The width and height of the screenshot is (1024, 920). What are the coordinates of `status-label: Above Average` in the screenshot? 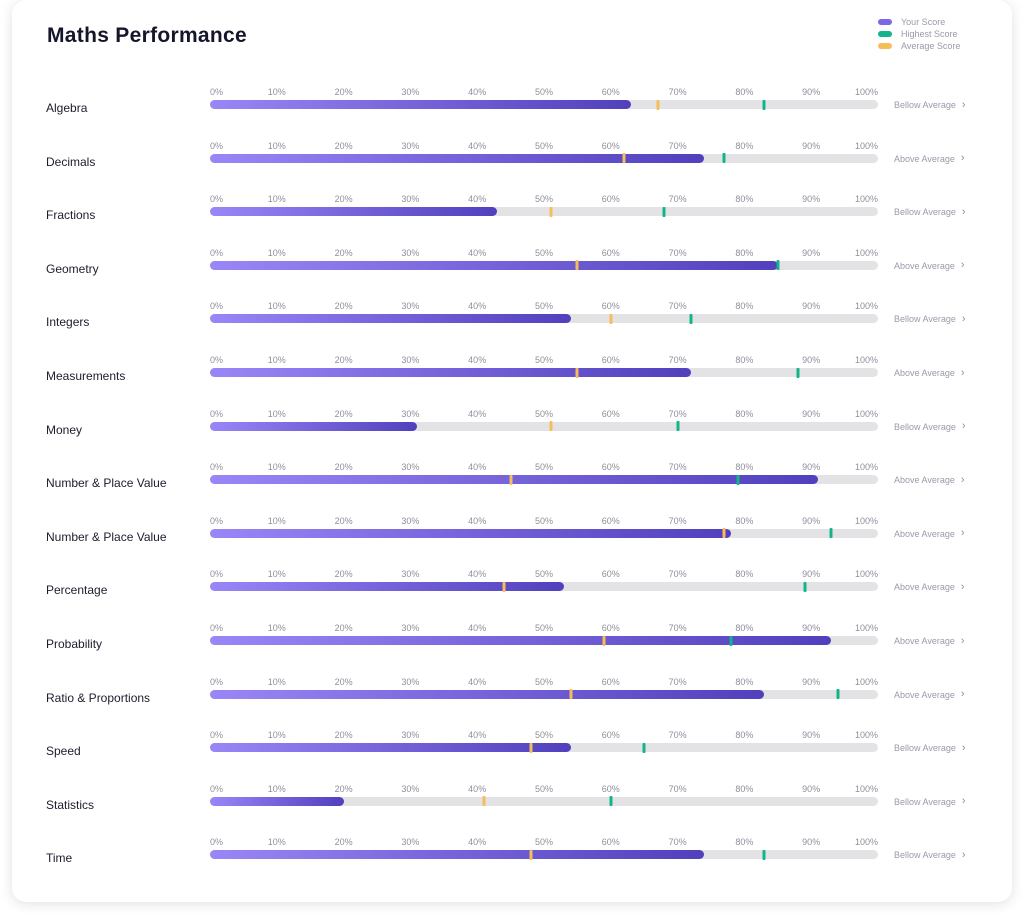 It's located at (924, 158).